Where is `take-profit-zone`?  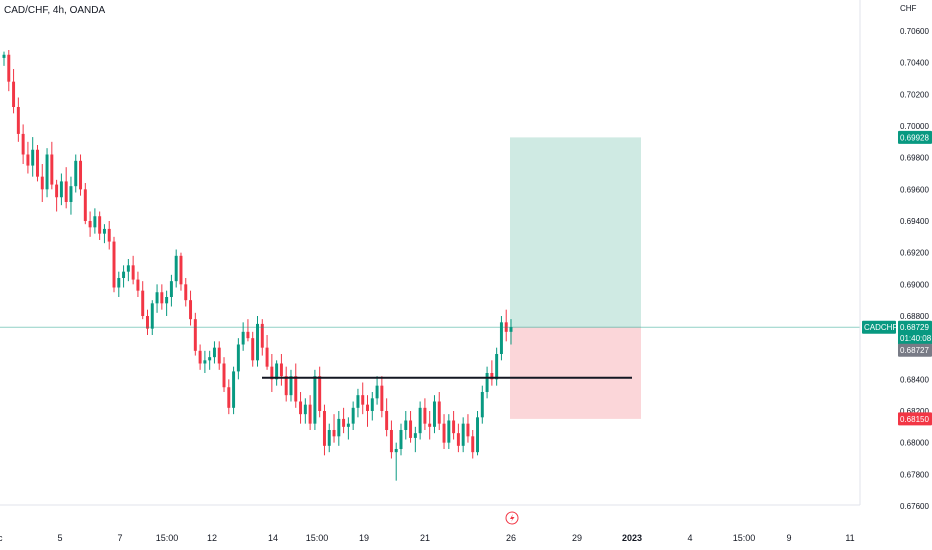 take-profit-zone is located at coordinates (575, 232).